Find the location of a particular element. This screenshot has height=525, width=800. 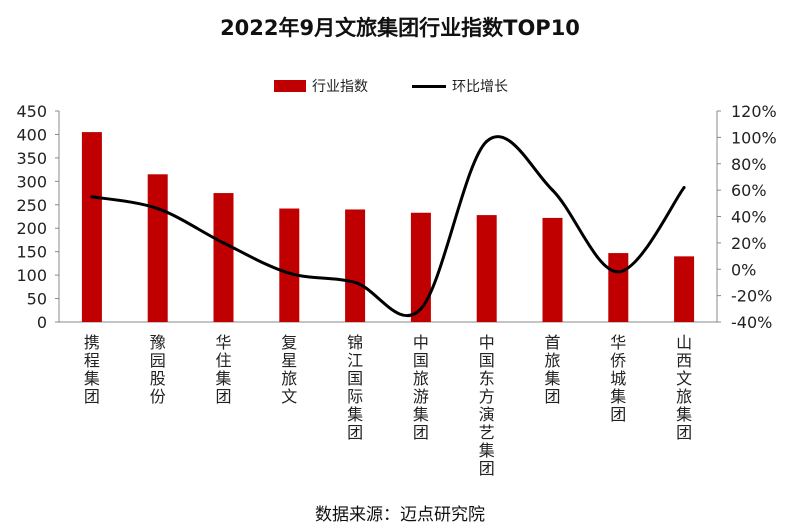

data-source: 数据来源：迈点研究院 is located at coordinates (400, 515).